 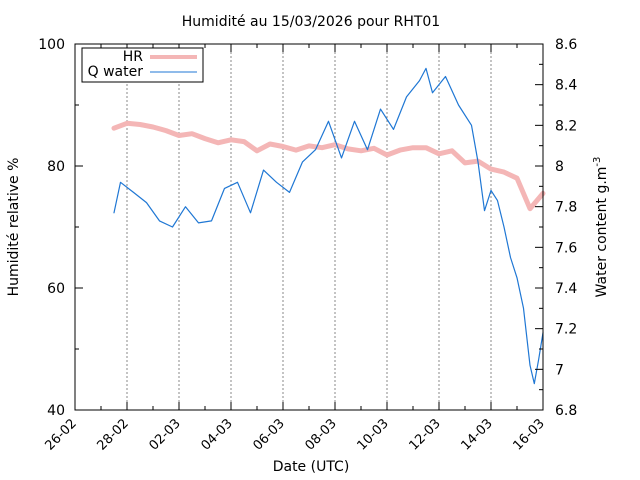 What do you see at coordinates (328, 166) in the screenshot?
I see `series-line-hr` at bounding box center [328, 166].